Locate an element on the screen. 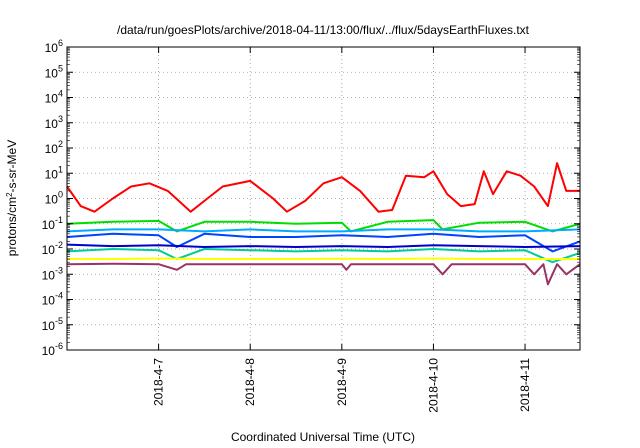 The width and height of the screenshot is (640, 448). y-tick-label: 10⁶ is located at coordinates (54, 46).